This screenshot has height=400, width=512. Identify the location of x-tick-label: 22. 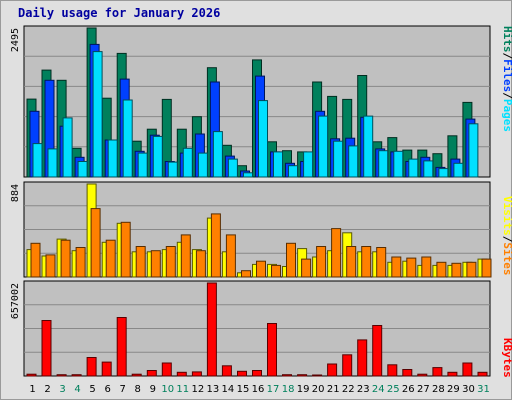
(348, 389).